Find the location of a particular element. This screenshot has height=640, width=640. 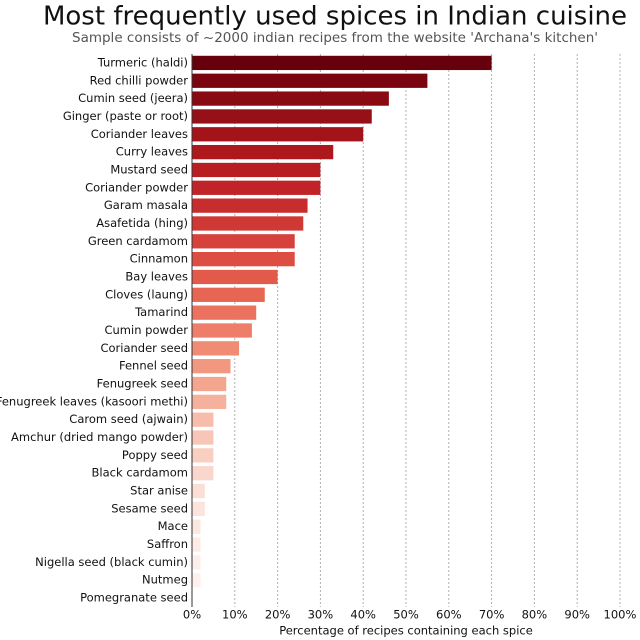

x-tick-label: 50% is located at coordinates (406, 615).